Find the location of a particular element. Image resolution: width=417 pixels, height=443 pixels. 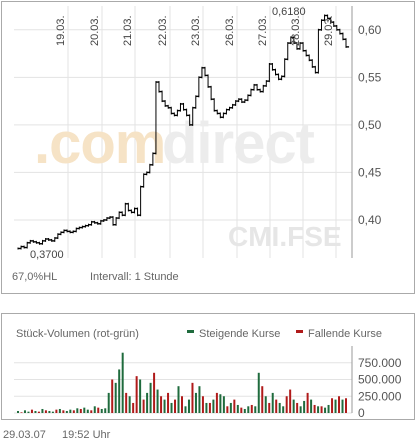

watermark-com: .com is located at coordinates (99, 143).